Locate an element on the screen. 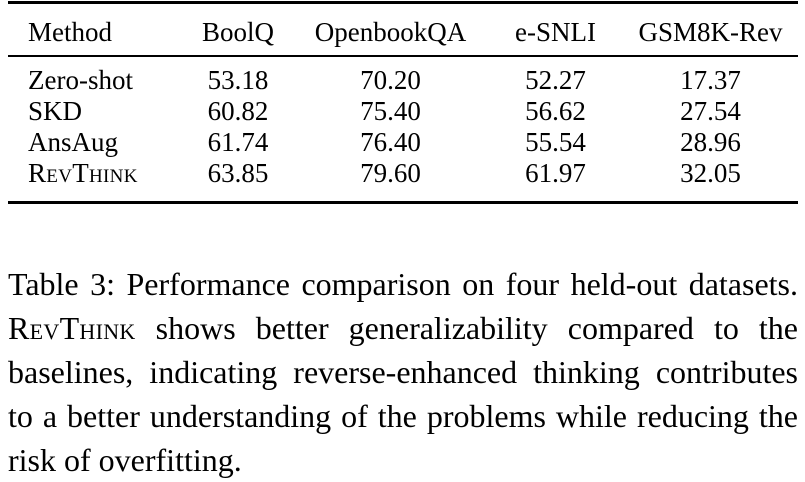 The height and width of the screenshot is (482, 805). table-top-rule is located at coordinates (403, 2).